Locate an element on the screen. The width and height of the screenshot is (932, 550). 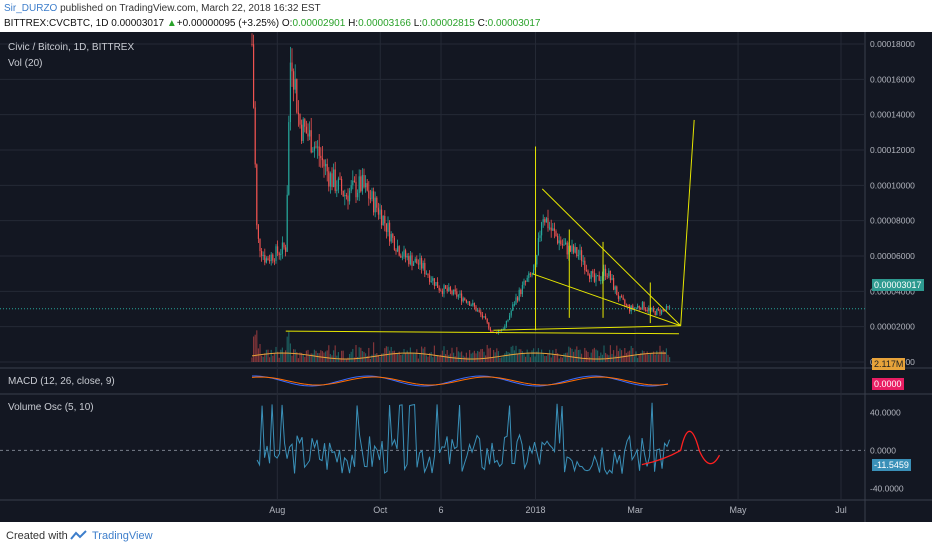
volume-oscillator is located at coordinates (432, 439).